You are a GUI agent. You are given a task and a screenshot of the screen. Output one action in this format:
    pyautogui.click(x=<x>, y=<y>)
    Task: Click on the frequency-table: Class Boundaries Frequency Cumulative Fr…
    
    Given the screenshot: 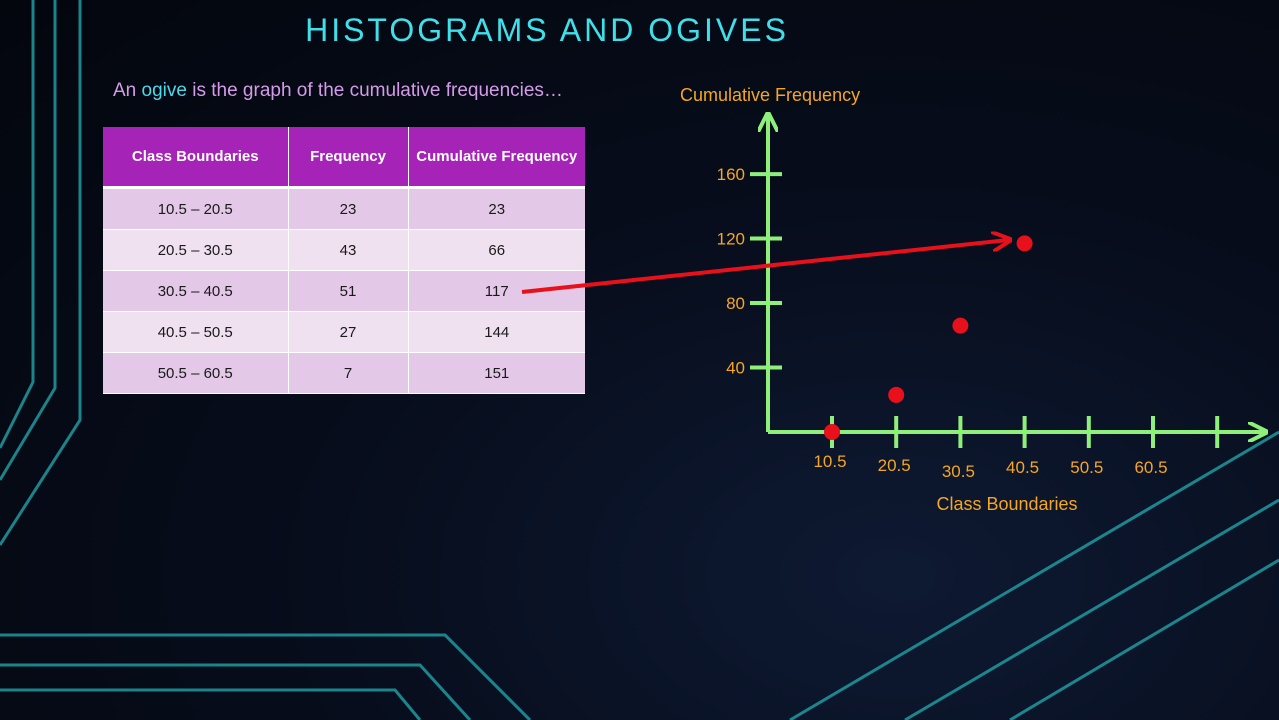 What is the action you would take?
    pyautogui.click(x=344, y=260)
    